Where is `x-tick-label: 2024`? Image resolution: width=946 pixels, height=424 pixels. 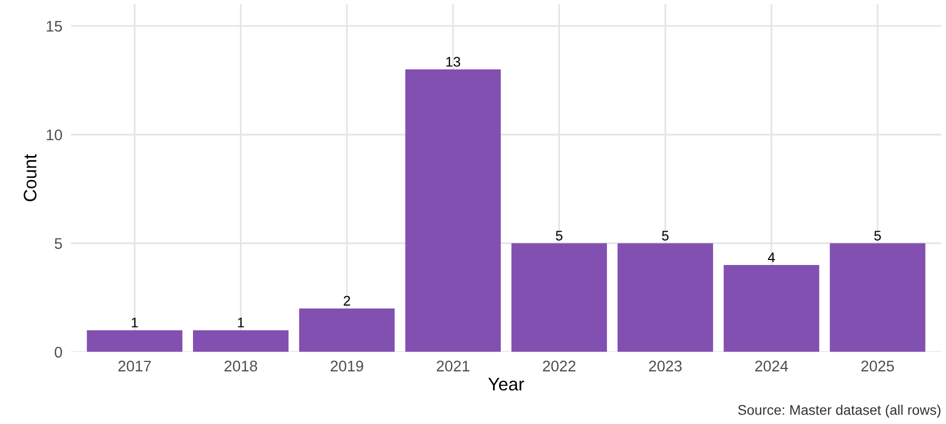
x-tick-label: 2024 is located at coordinates (771, 366).